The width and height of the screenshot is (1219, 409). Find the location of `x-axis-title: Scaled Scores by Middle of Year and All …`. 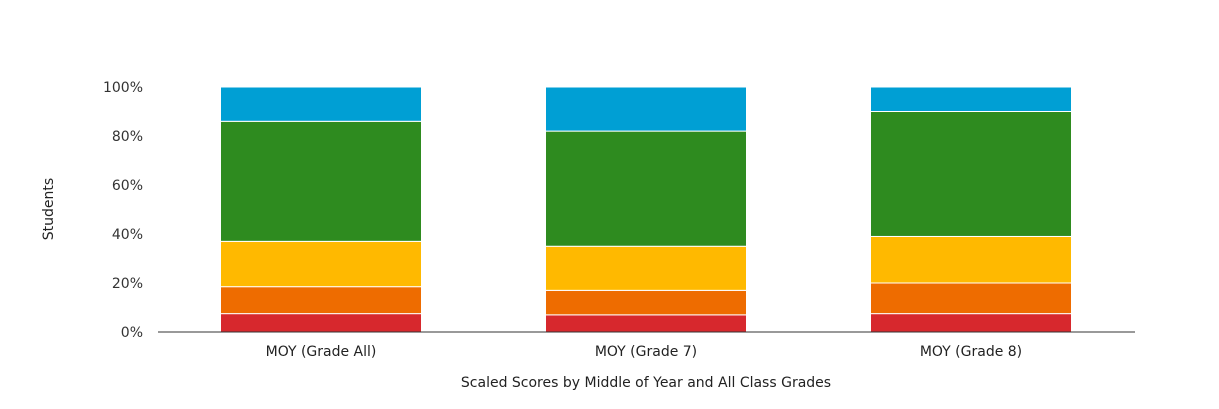

x-axis-title: Scaled Scores by Middle of Year and All … is located at coordinates (646, 383).